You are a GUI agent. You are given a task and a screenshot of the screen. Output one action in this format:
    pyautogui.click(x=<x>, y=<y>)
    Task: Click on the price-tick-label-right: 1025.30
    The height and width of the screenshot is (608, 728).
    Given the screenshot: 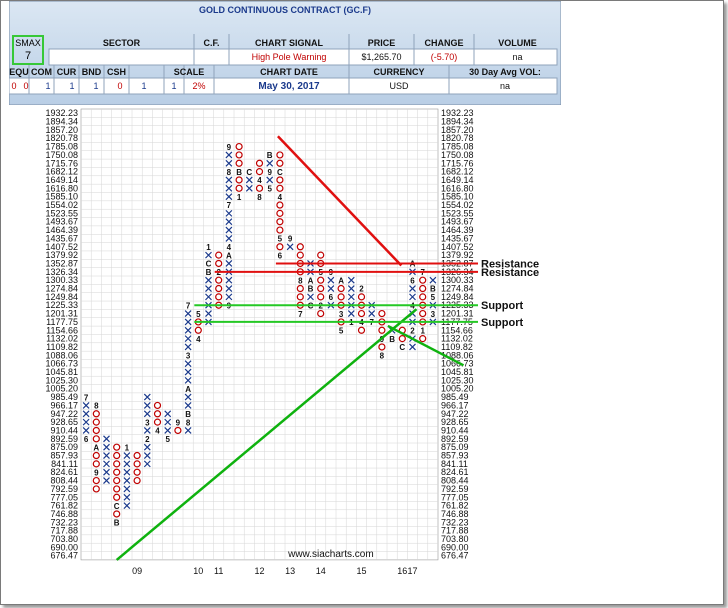 What is the action you would take?
    pyautogui.click(x=457, y=380)
    